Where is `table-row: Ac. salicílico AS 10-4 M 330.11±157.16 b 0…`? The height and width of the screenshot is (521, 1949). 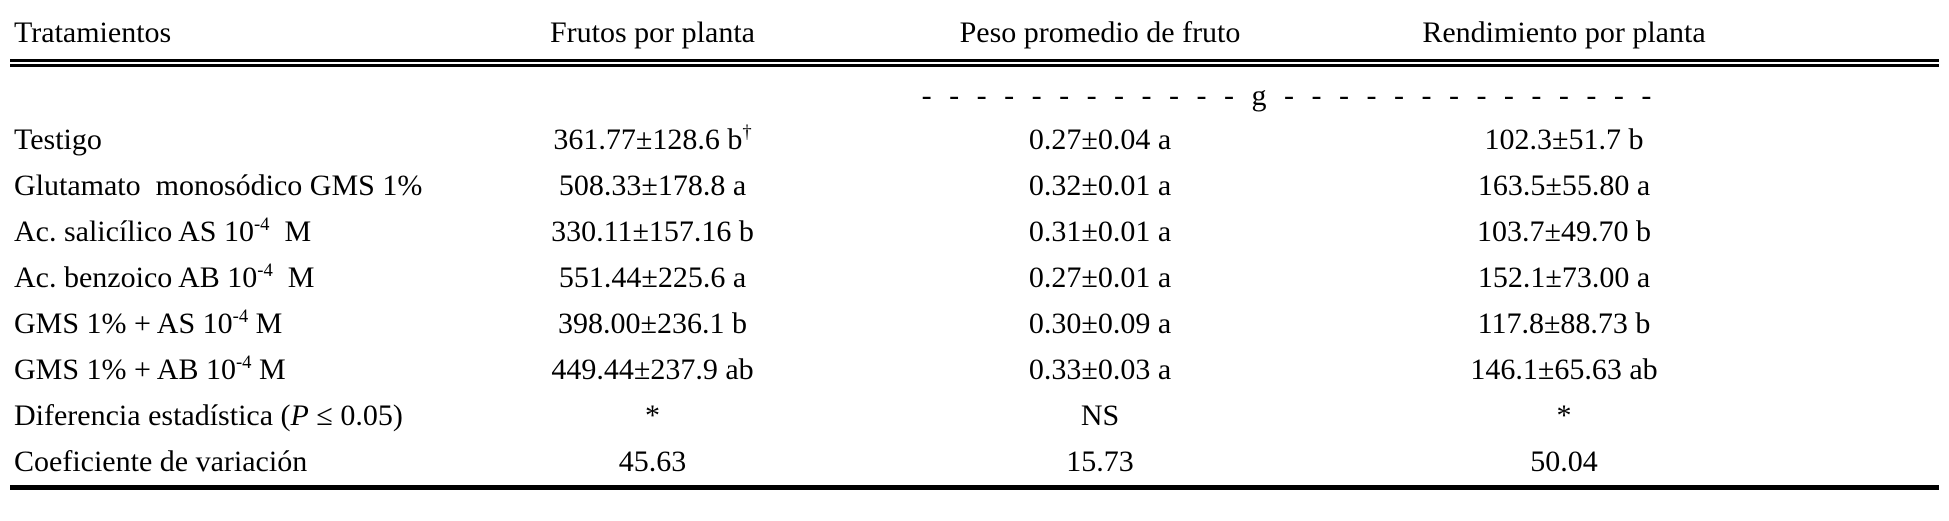
table-row: Ac. salicílico AS 10-4 M 330.11±157.16 b 0… is located at coordinates (974, 232).